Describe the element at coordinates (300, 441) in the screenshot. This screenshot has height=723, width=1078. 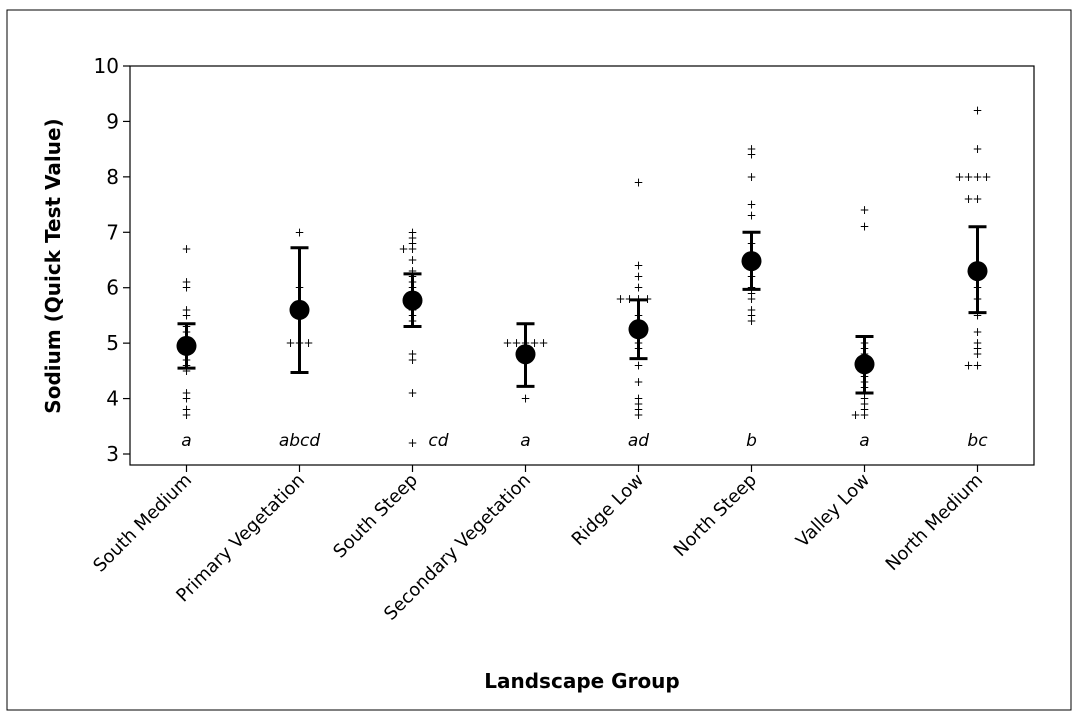
I see `group-letter: abcd` at that location.